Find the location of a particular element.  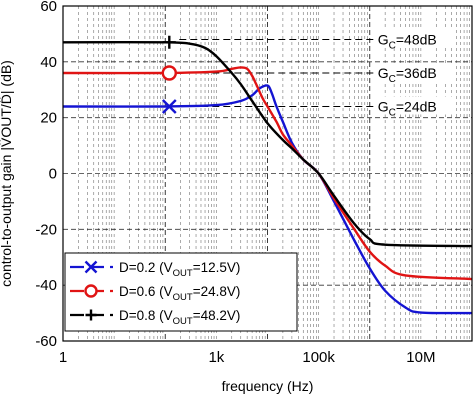

x-tick-label: 100k is located at coordinates (318, 357).